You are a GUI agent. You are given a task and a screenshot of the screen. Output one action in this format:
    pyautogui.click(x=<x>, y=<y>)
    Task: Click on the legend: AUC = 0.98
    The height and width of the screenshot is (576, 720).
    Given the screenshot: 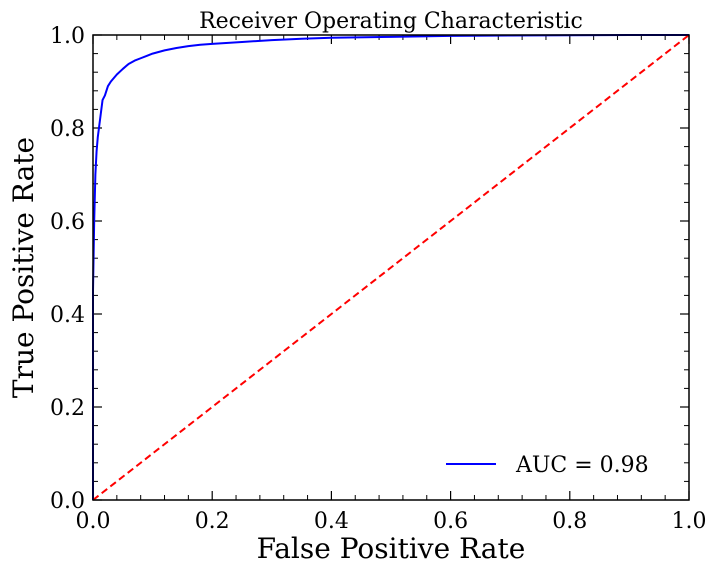 What is the action you would take?
    pyautogui.click(x=547, y=465)
    